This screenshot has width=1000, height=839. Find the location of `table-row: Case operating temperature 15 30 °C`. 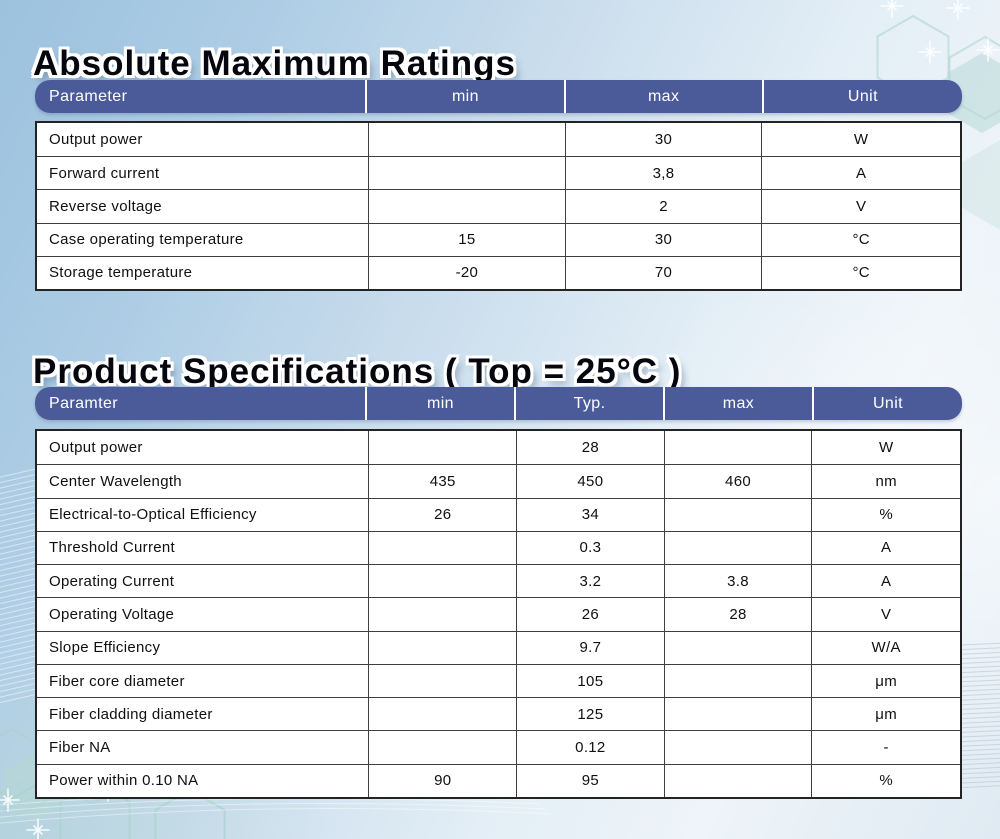

table-row: Case operating temperature 15 30 °C is located at coordinates (498, 239).